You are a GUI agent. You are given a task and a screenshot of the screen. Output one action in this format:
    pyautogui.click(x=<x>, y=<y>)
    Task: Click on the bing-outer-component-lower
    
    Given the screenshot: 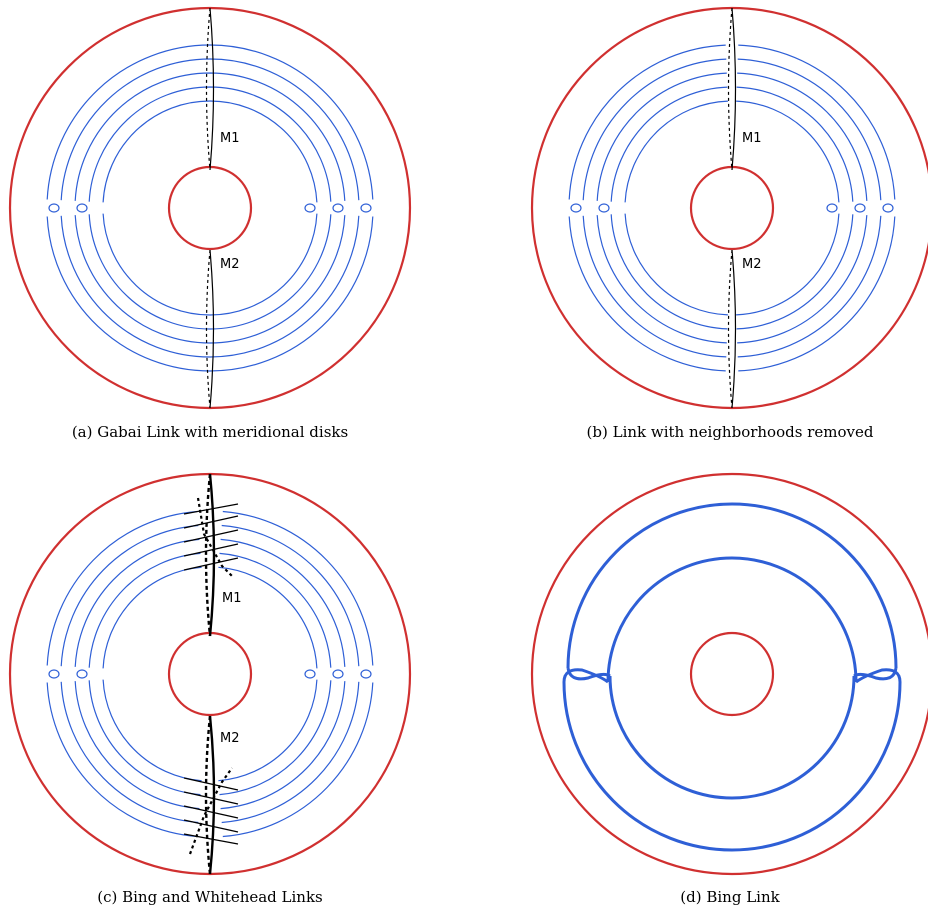 What is the action you would take?
    pyautogui.click(x=732, y=766)
    